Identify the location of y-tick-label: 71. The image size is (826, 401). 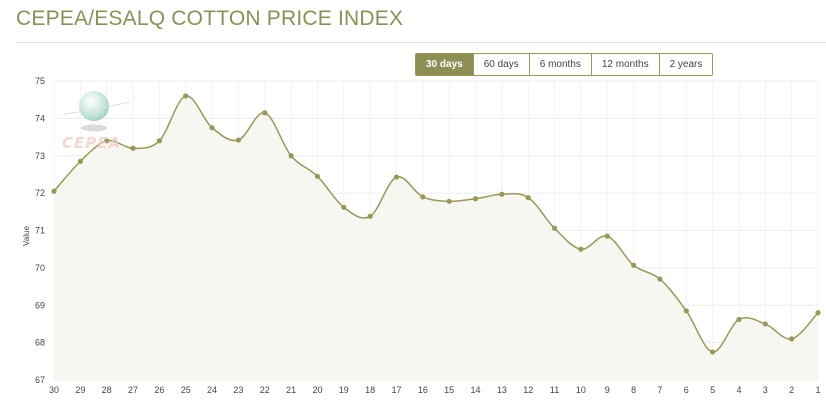
(40, 231).